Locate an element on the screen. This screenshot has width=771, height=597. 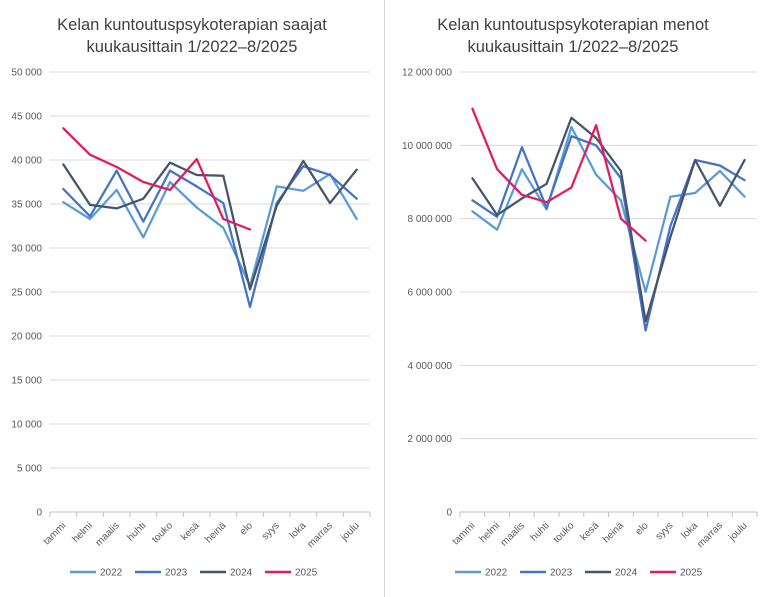
y-tick-label: 40 000 is located at coordinates (26, 161).